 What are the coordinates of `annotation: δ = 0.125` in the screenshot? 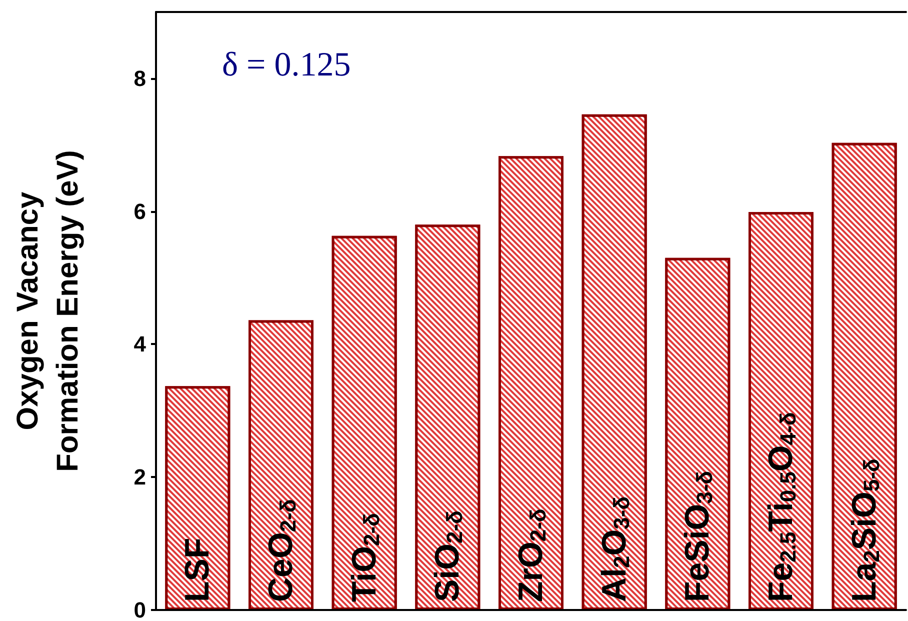 It's located at (286, 65).